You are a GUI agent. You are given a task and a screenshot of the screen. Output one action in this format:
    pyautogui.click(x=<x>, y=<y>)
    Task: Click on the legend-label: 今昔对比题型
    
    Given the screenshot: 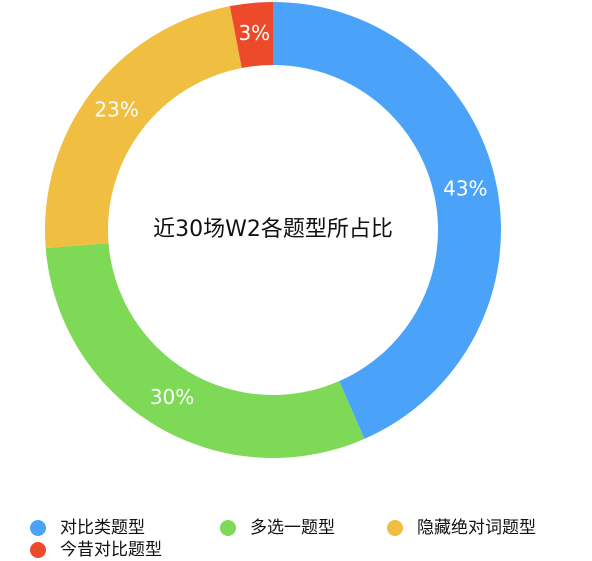 What is the action you would take?
    pyautogui.click(x=111, y=550)
    